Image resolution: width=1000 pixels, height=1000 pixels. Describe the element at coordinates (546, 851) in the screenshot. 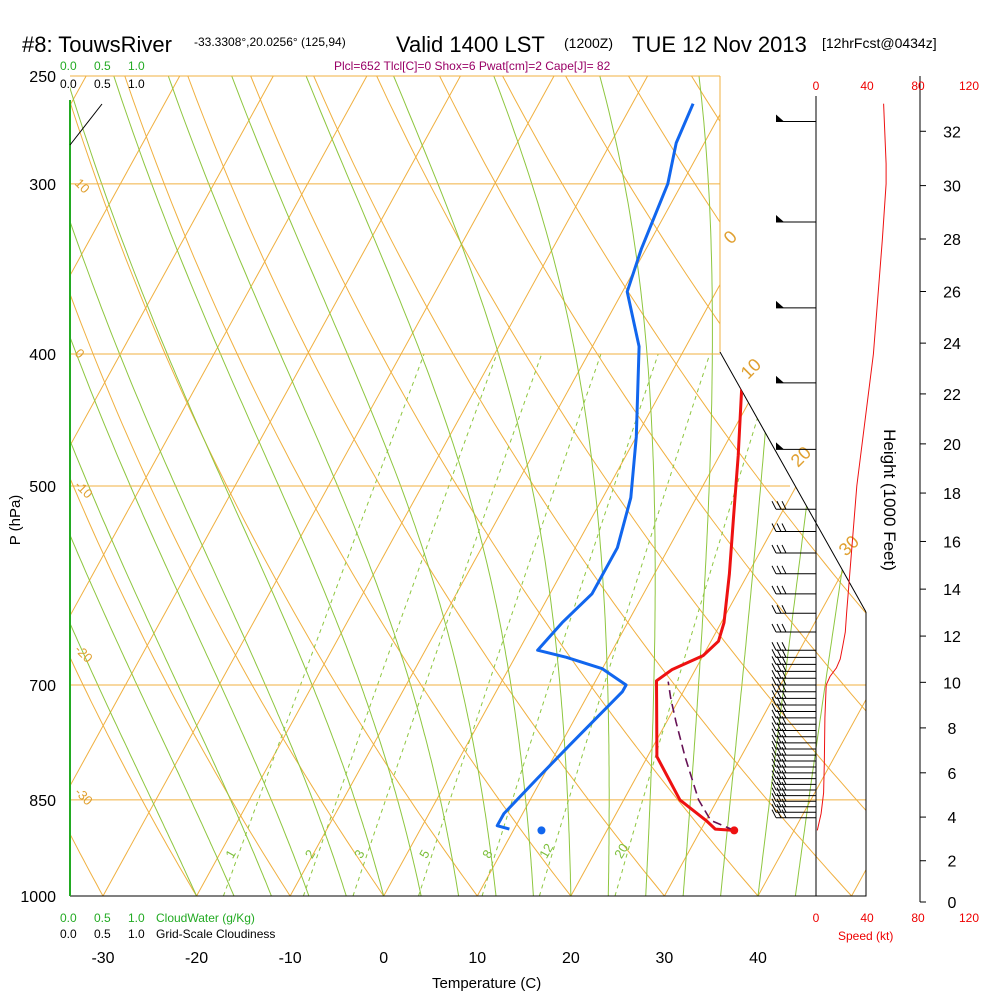

I see `mixing-ratio-label: 12` at that location.